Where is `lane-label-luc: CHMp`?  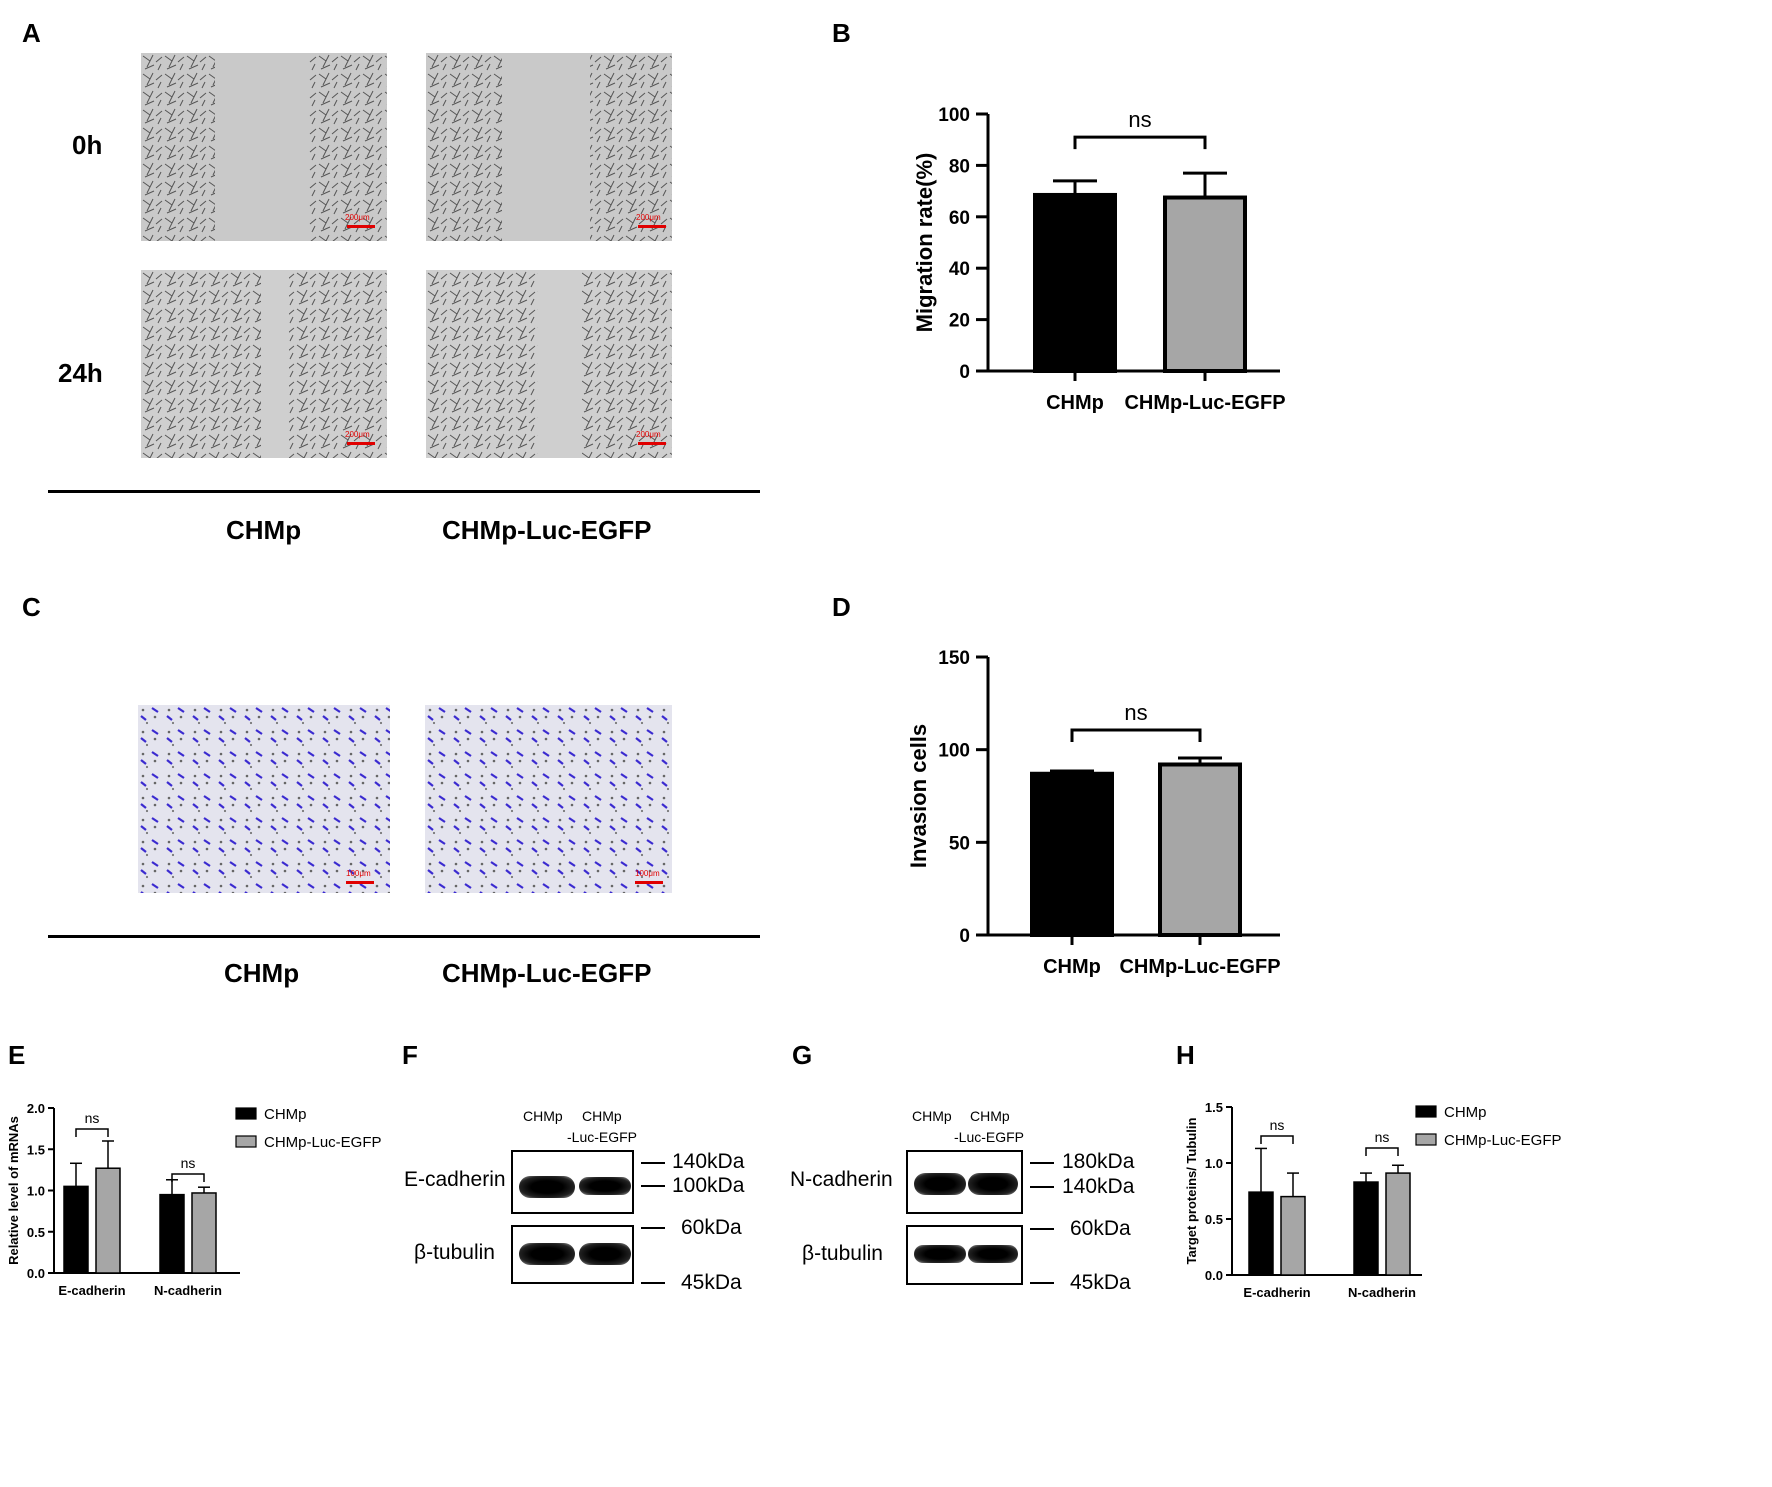
lane-label-luc: CHMp is located at coordinates (990, 1116).